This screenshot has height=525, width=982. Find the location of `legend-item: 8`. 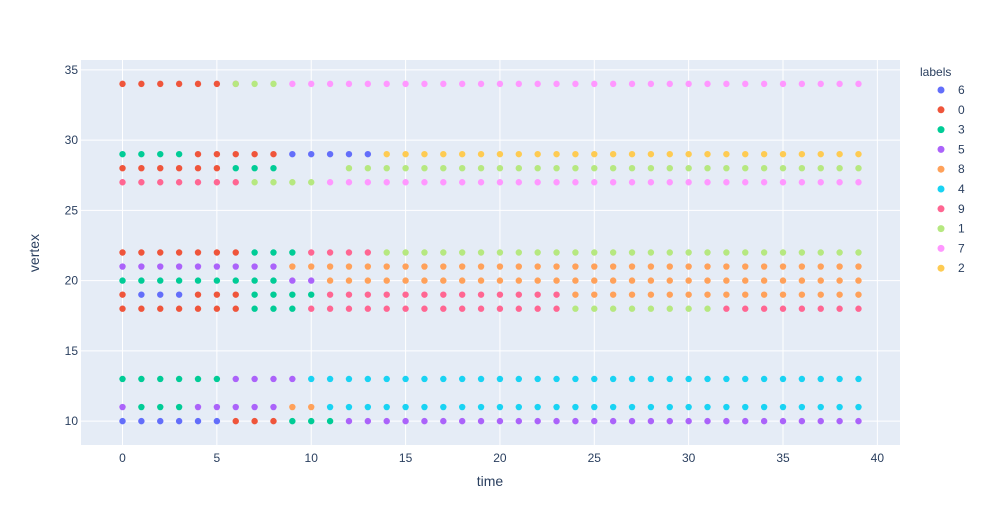

legend-item: 8 is located at coordinates (951, 169).